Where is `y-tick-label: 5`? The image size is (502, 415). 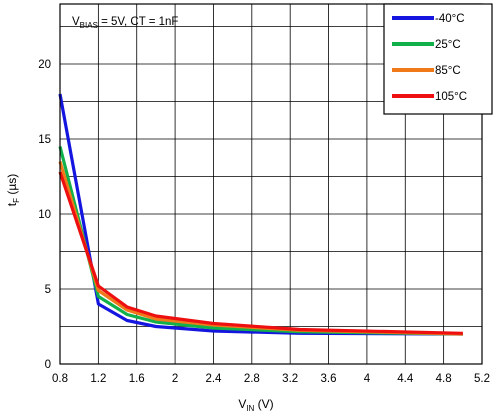 y-tick-label: 5 is located at coordinates (48, 290).